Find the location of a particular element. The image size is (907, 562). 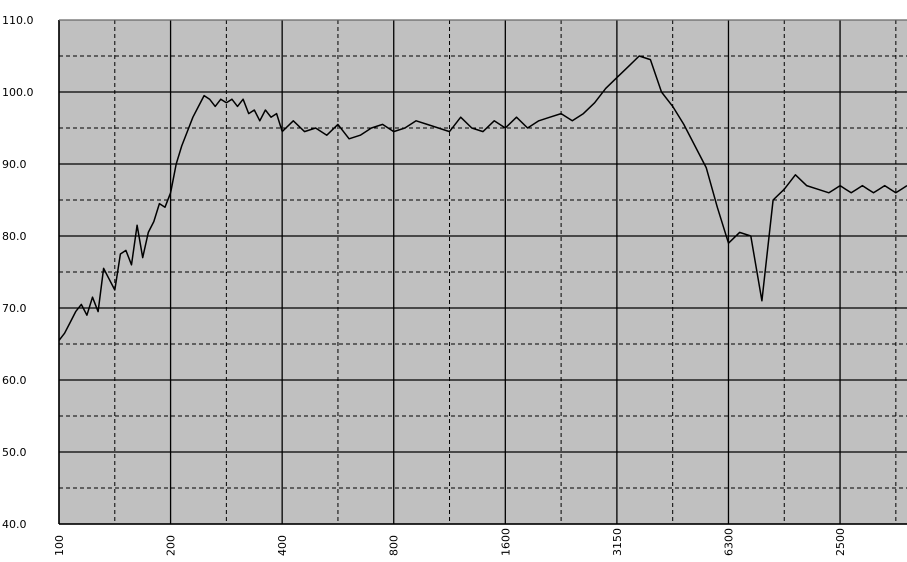

x-tick-label: 1600 is located at coordinates (505, 542).